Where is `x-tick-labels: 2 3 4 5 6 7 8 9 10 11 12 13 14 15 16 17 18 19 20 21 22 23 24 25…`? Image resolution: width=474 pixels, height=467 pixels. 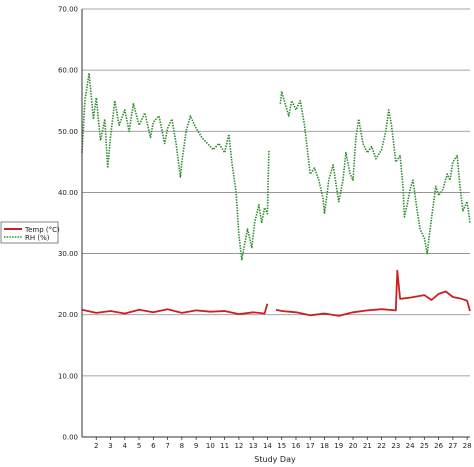
x-tick-labels: 2 3 4 5 6 7 8 9 10 11 12 13 14 15 16 17 18 19 20 21 22 23 24 25… is located at coordinates (283, 446).